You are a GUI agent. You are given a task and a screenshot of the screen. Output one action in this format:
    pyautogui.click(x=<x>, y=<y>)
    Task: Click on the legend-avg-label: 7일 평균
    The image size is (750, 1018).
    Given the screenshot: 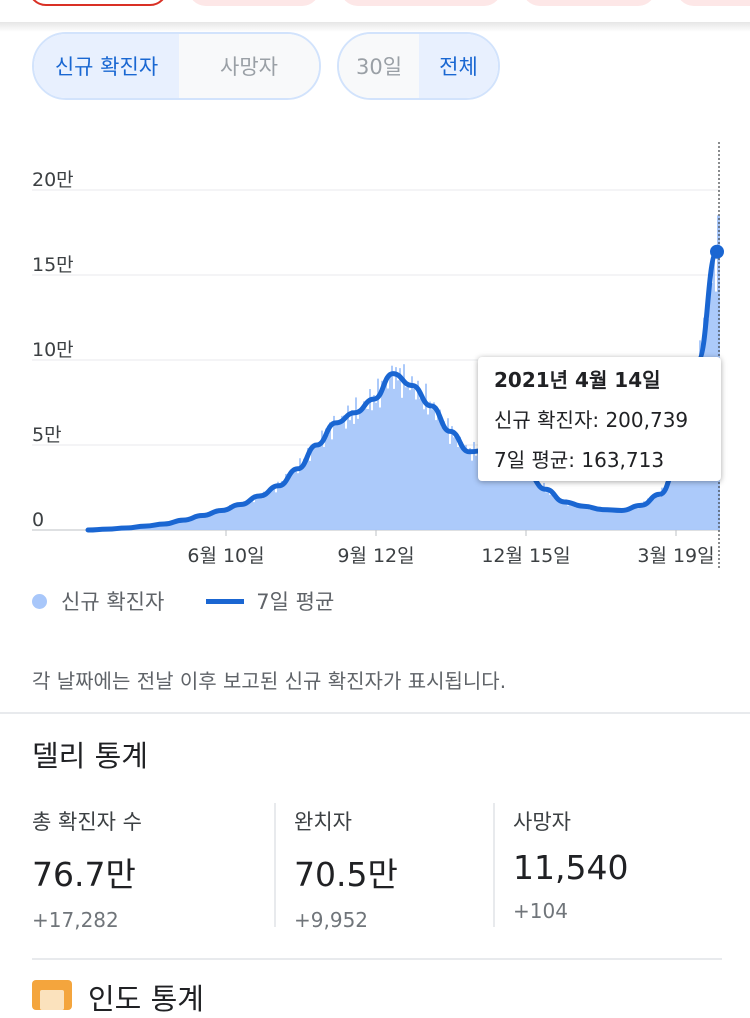 What is the action you would take?
    pyautogui.click(x=295, y=602)
    